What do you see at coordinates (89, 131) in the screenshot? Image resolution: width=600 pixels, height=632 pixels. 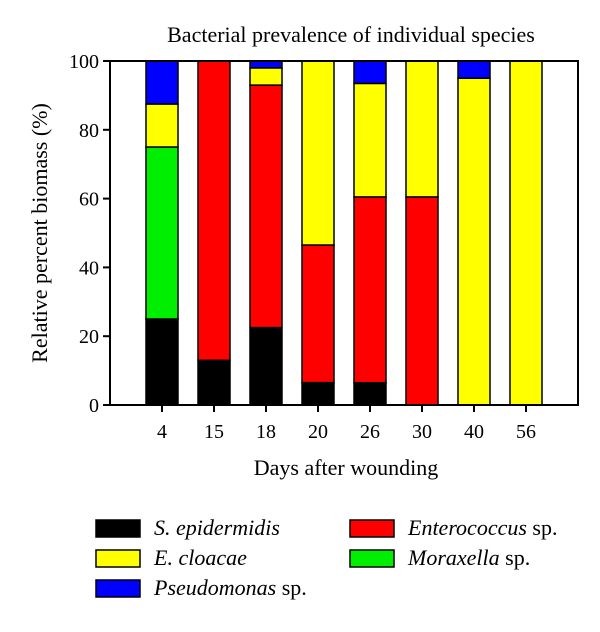 I see `y-tick-label-80: 80` at bounding box center [89, 131].